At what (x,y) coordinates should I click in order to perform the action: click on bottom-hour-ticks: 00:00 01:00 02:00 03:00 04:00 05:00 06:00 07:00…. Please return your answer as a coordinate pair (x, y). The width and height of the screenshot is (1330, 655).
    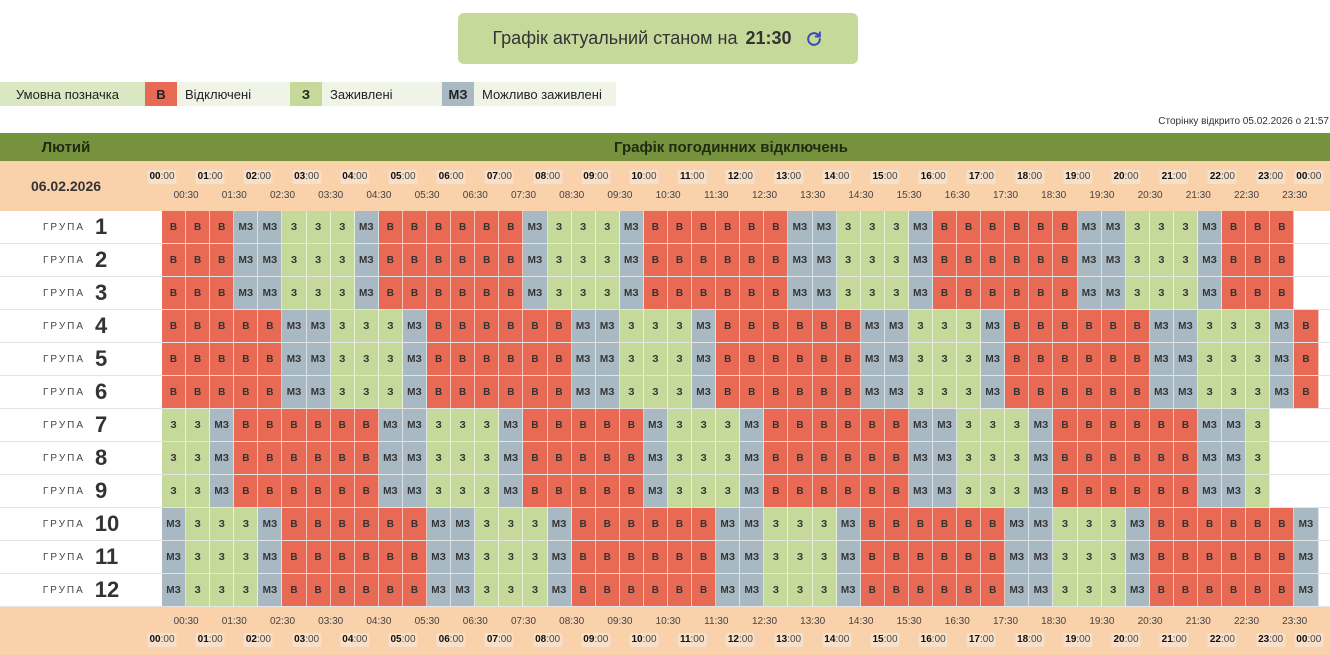
    Looking at the image, I should click on (665, 641).